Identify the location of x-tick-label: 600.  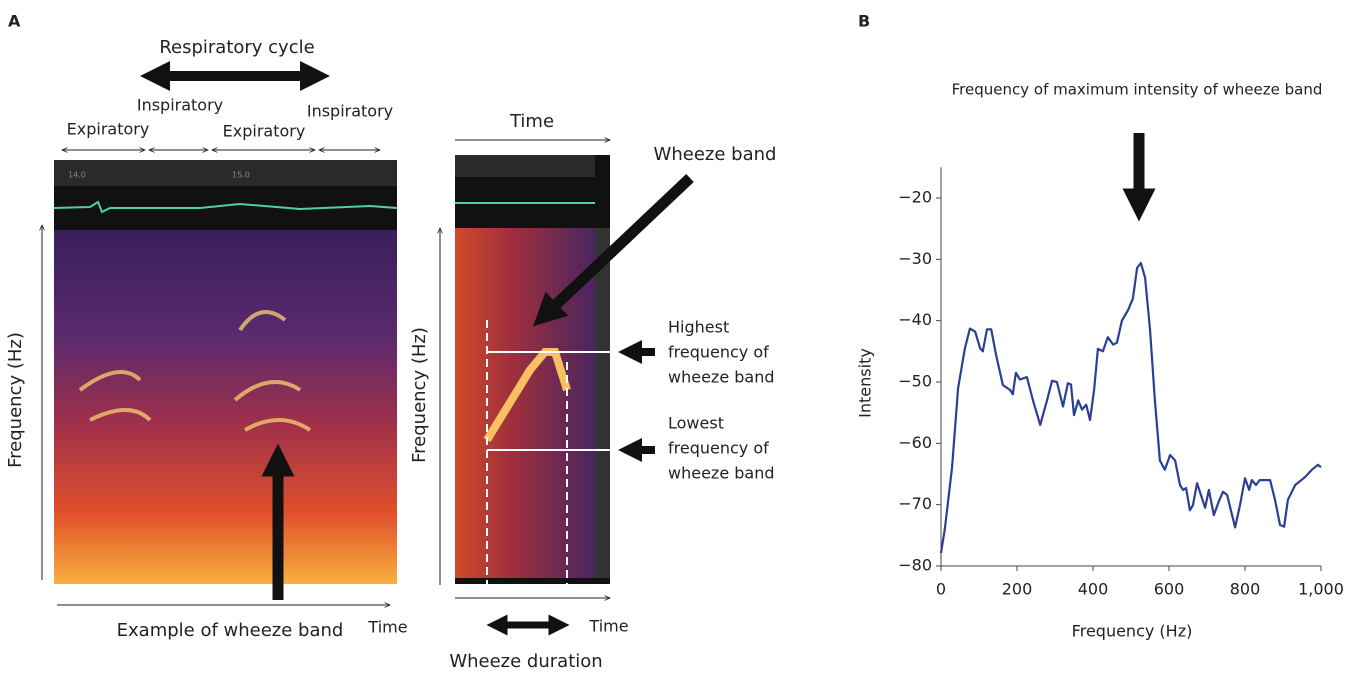
(1169, 589).